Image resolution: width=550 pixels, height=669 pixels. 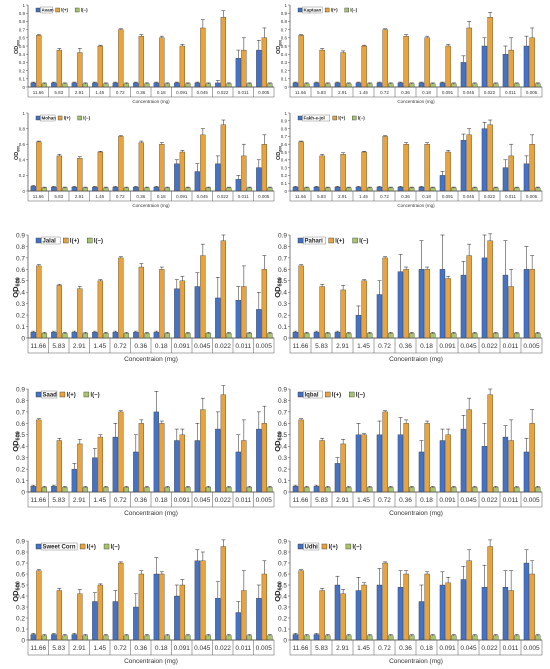 I want to click on legend-series-name: Udhi, so click(x=312, y=547).